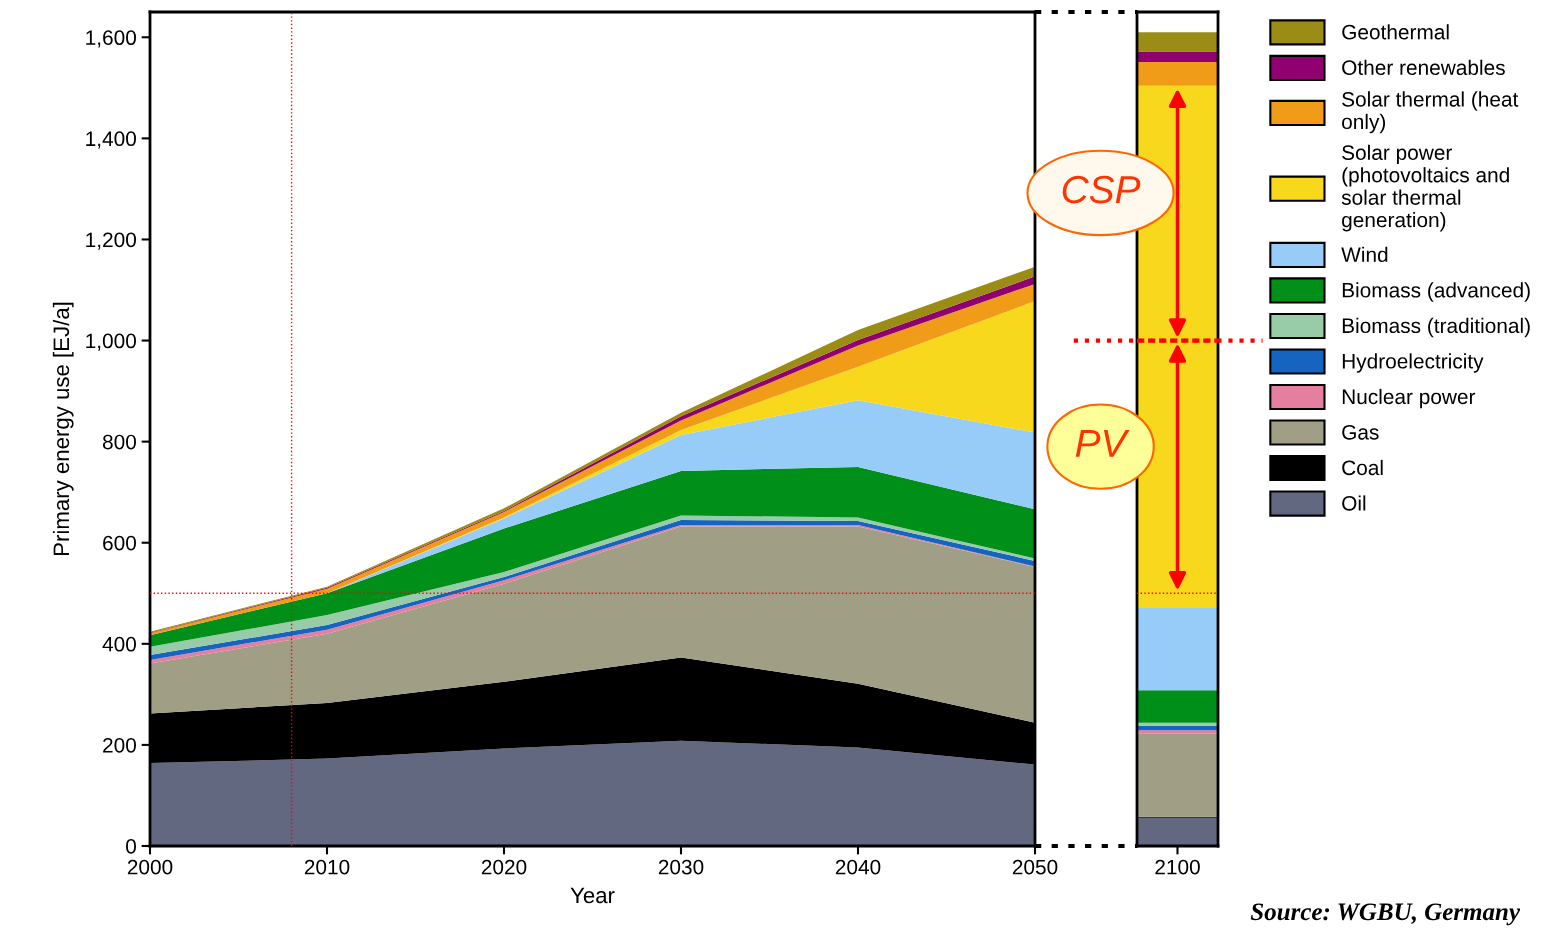  Describe the element at coordinates (504, 867) in the screenshot. I see `x-tick-label: 2020` at that location.